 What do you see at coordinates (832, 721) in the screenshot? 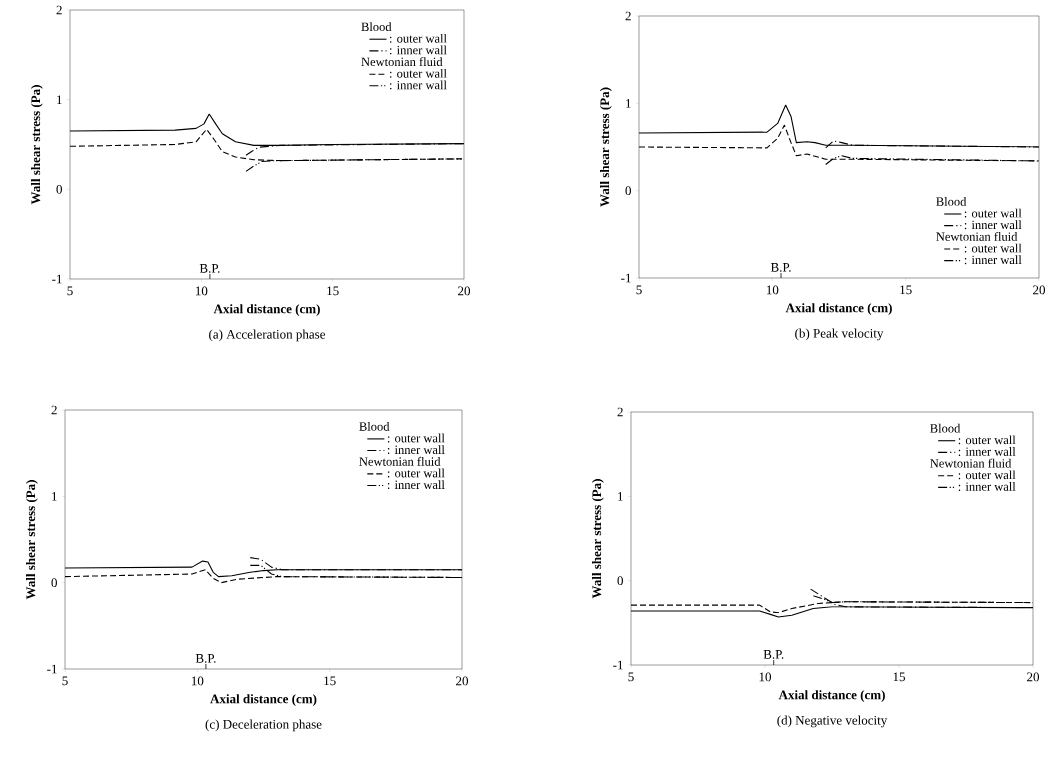
I see `text: (d) Negative velocity` at bounding box center [832, 721].